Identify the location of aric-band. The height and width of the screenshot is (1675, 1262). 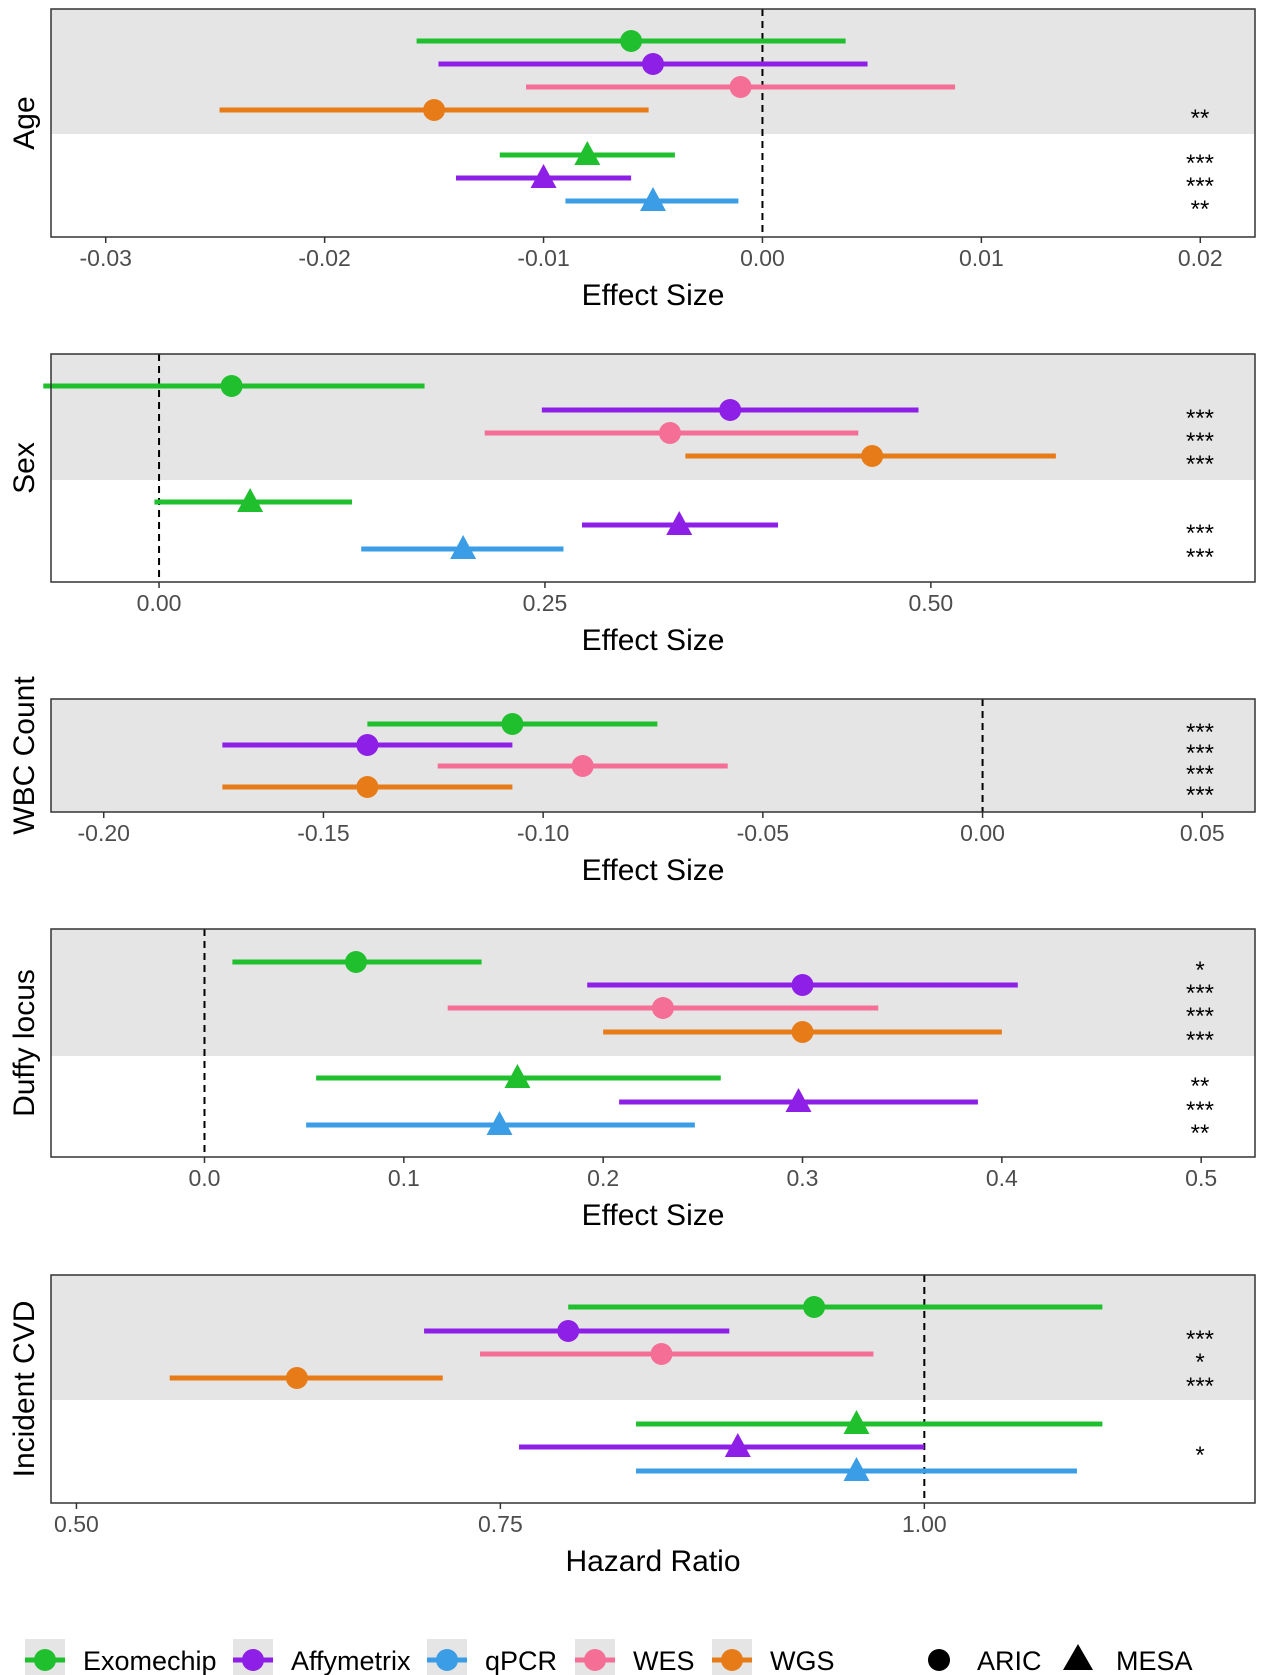
(653, 1337).